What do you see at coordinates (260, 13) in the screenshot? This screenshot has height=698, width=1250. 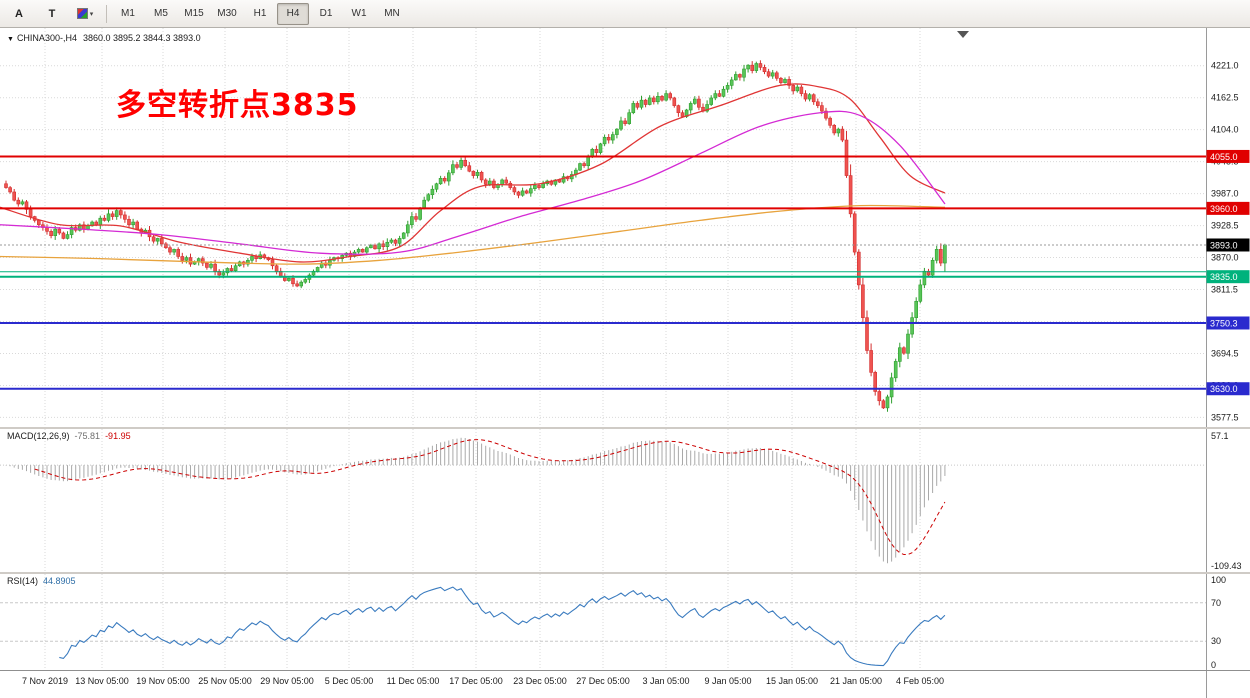 I see `timeframe-button-h1: H1` at bounding box center [260, 13].